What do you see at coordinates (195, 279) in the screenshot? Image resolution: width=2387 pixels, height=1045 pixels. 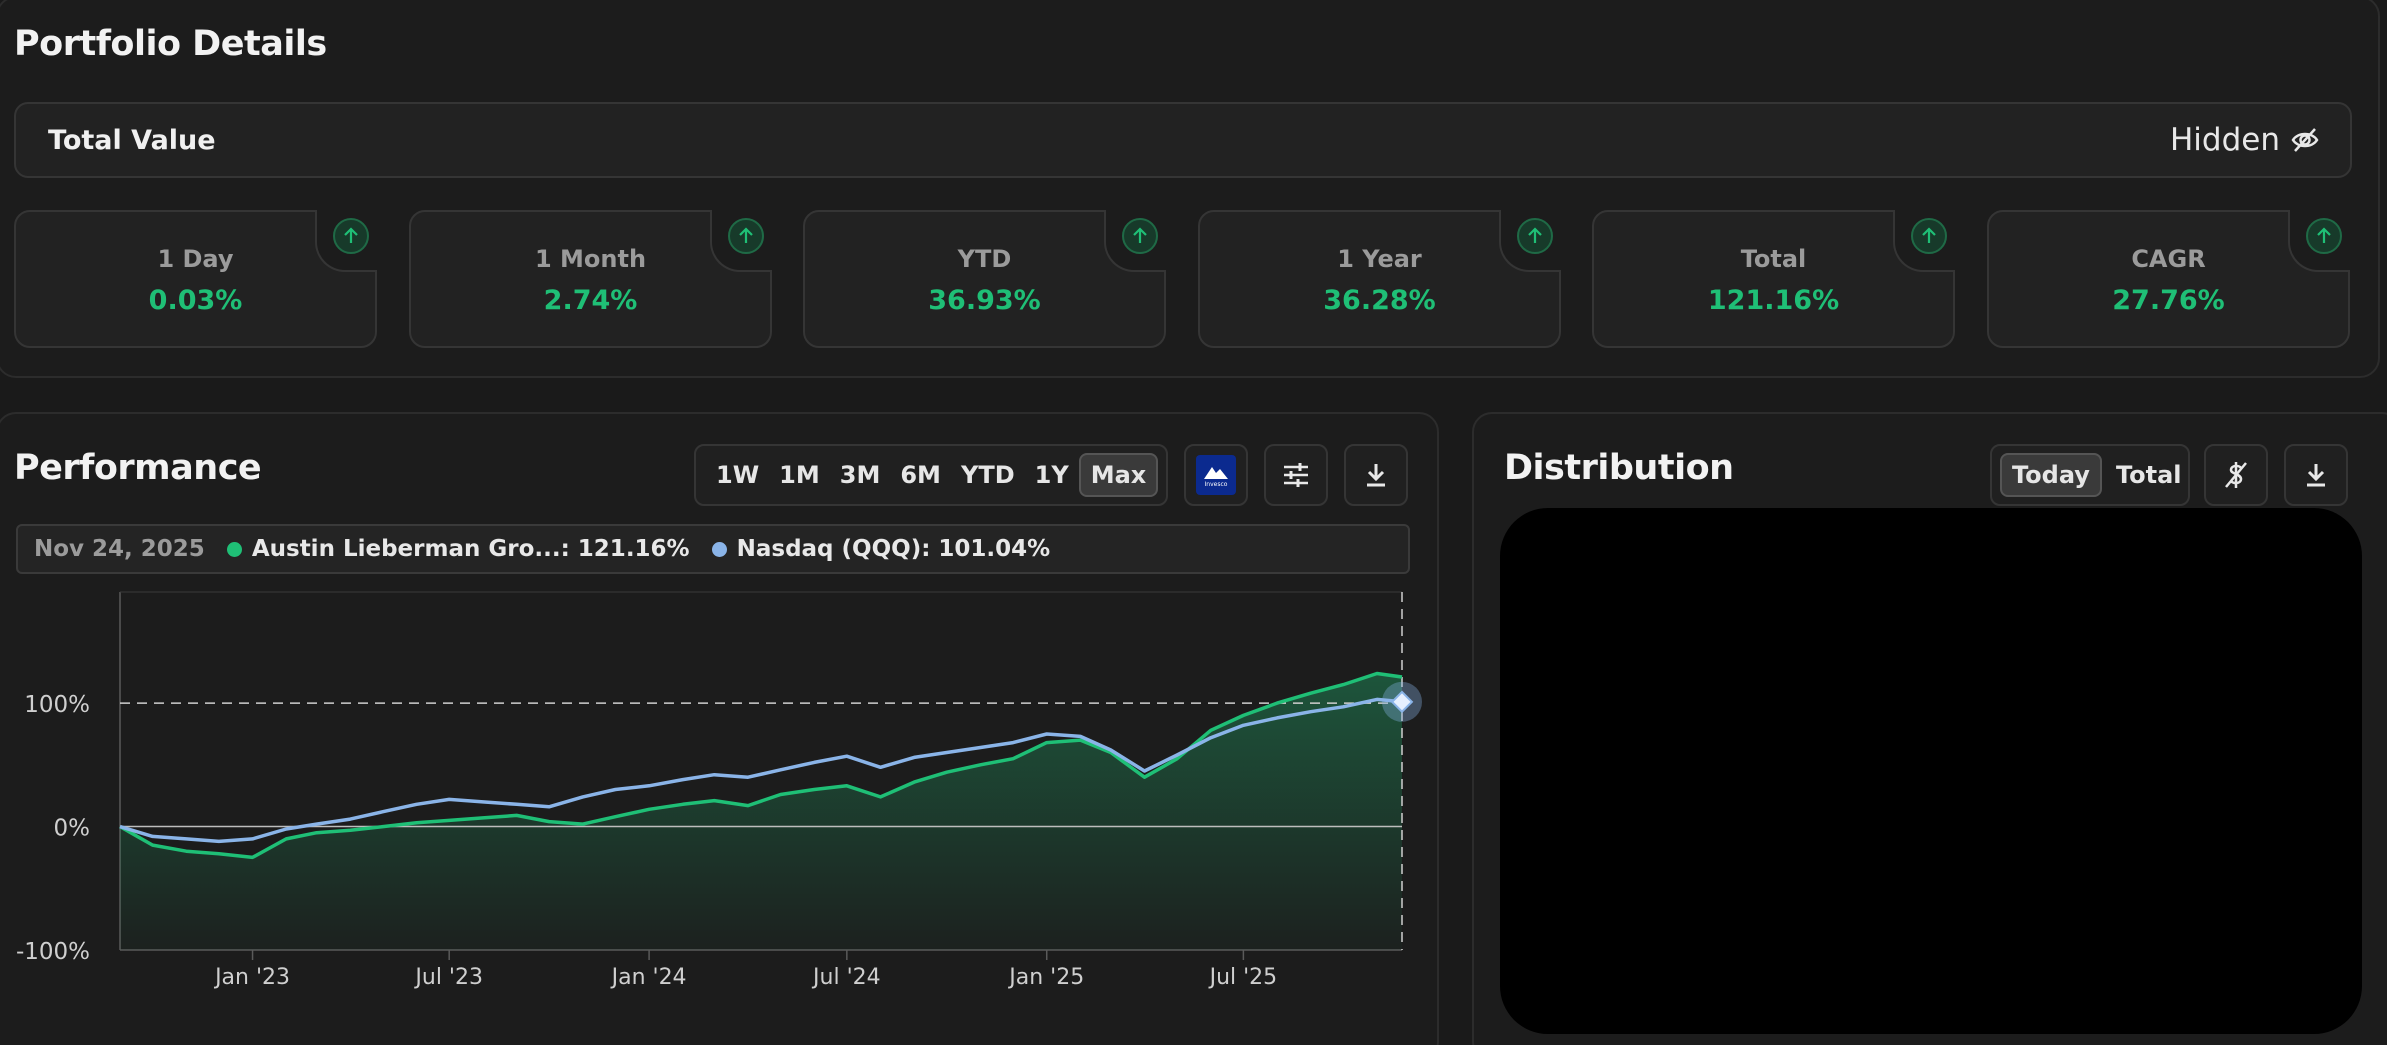 I see `stat-card-1-day: 1 Day 0.03%` at bounding box center [195, 279].